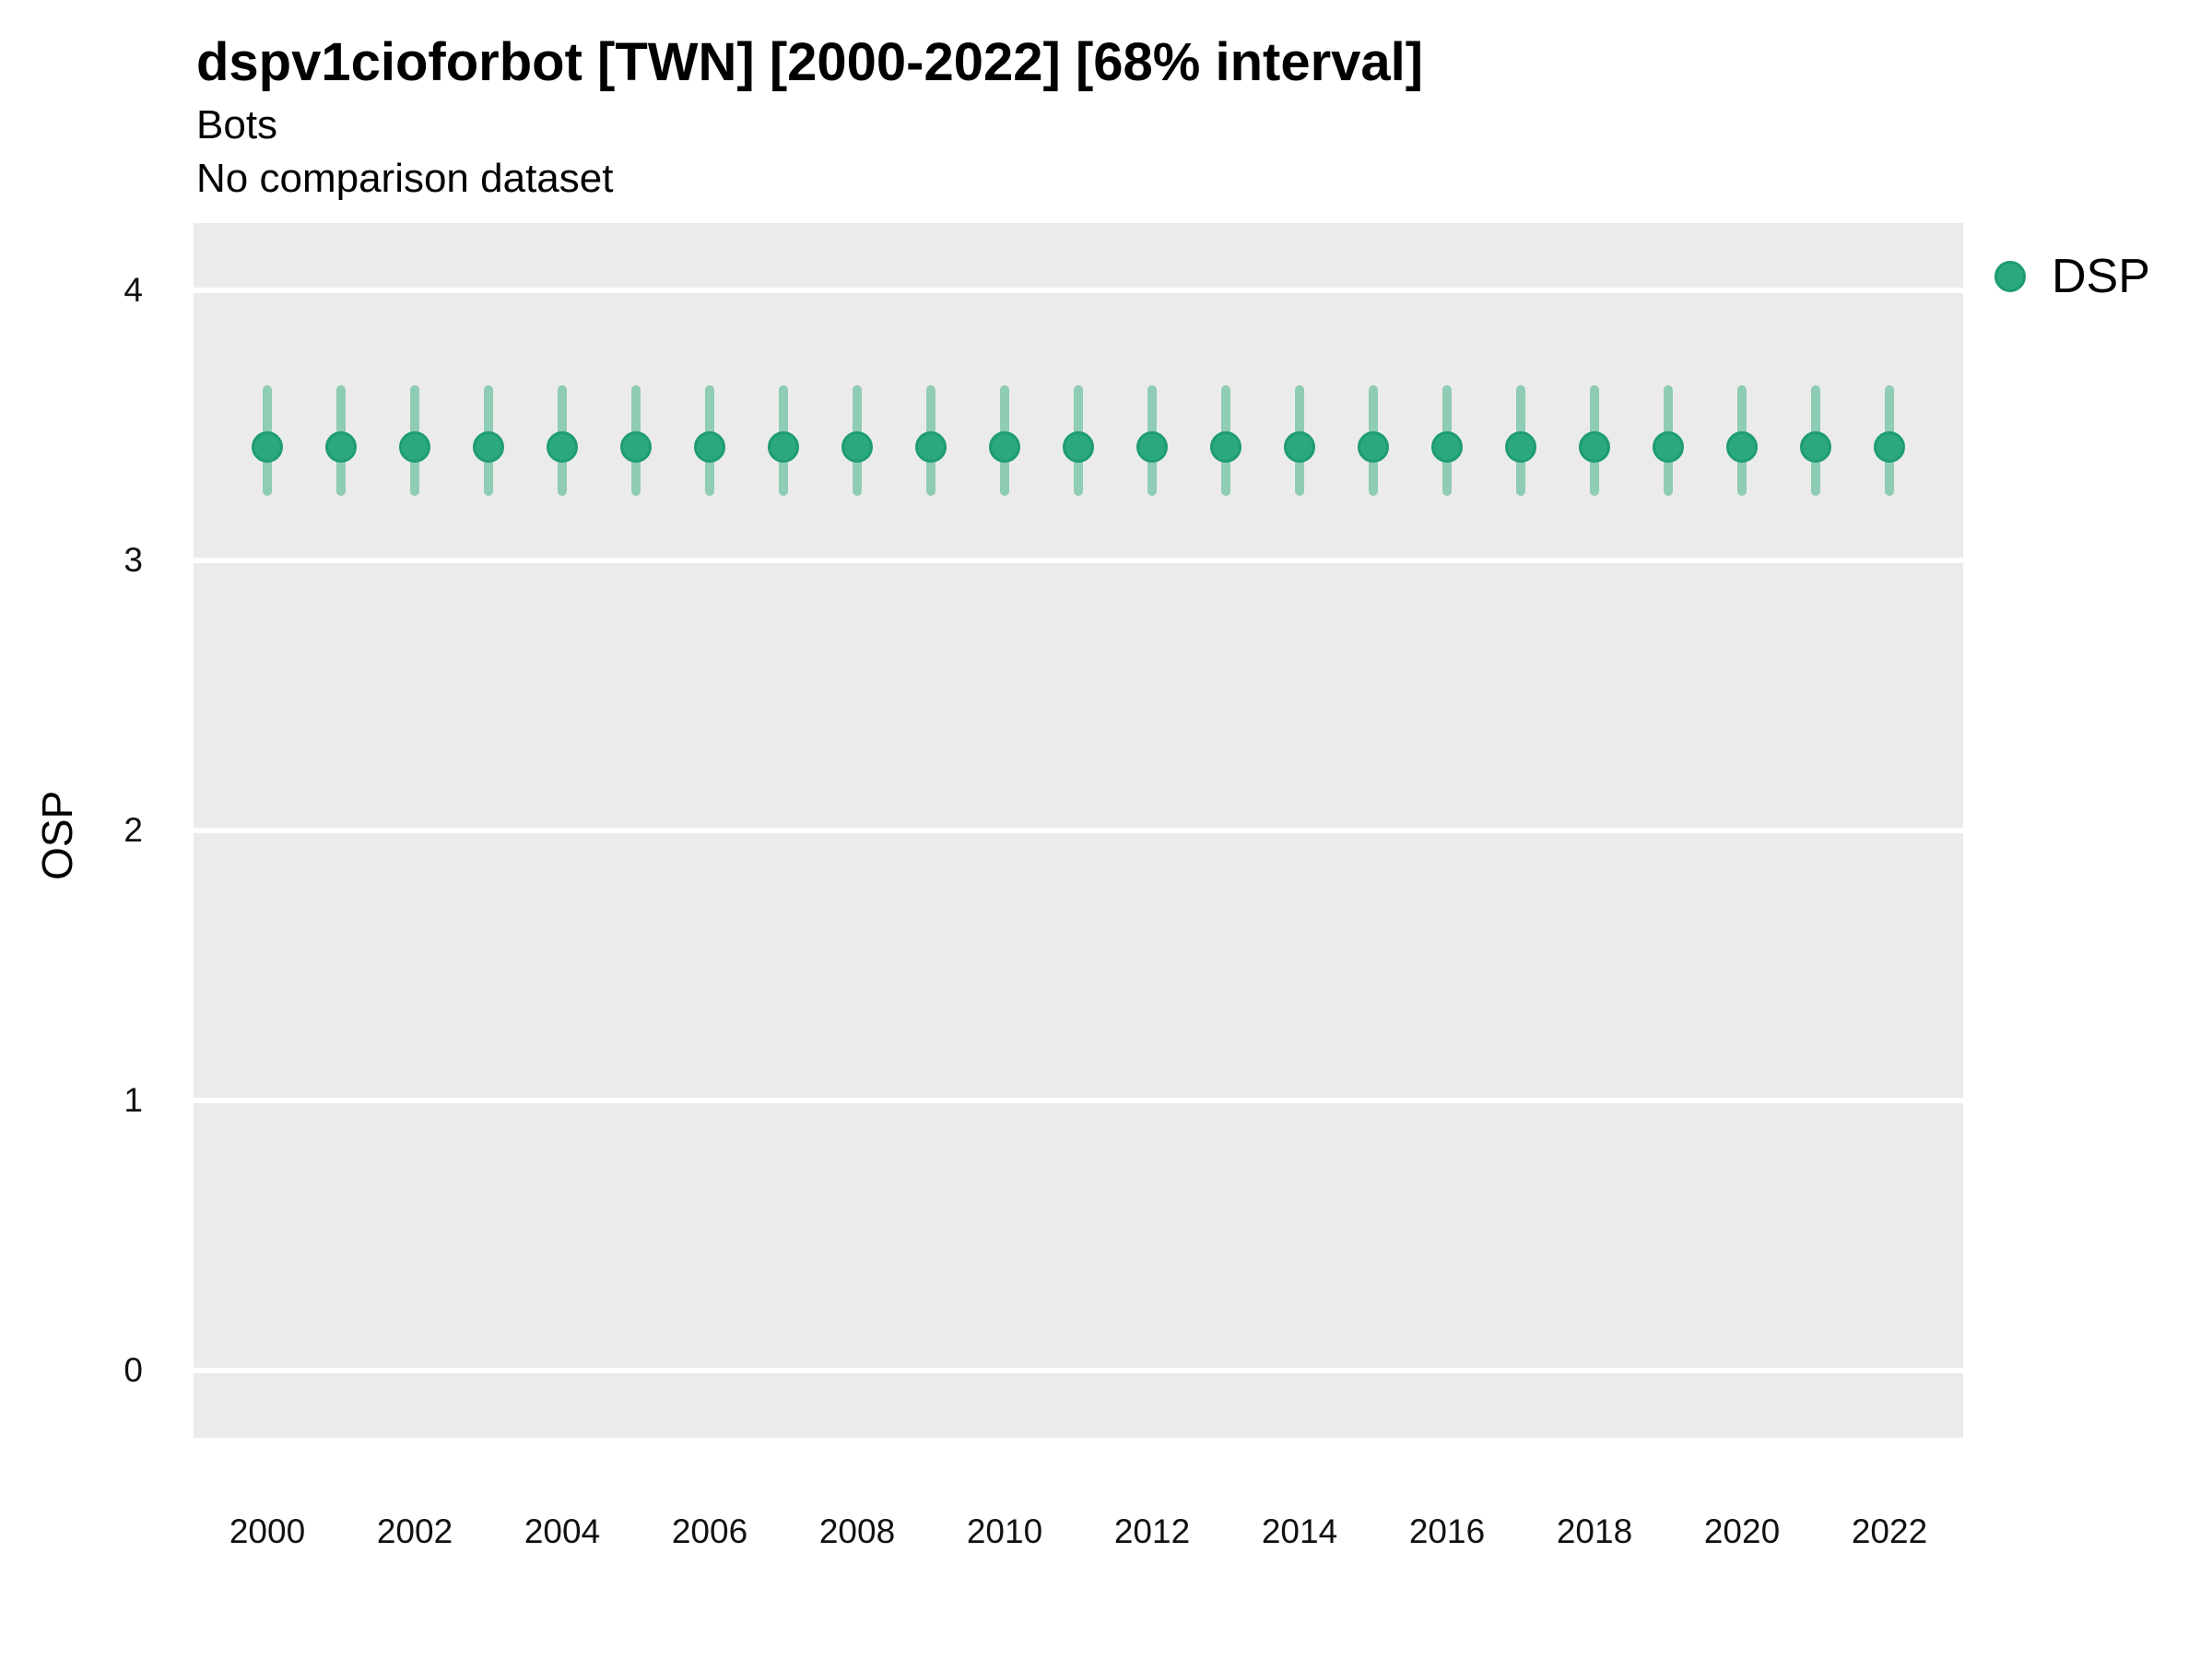 The image size is (2212, 1659). I want to click on data-point-2016, so click(1447, 447).